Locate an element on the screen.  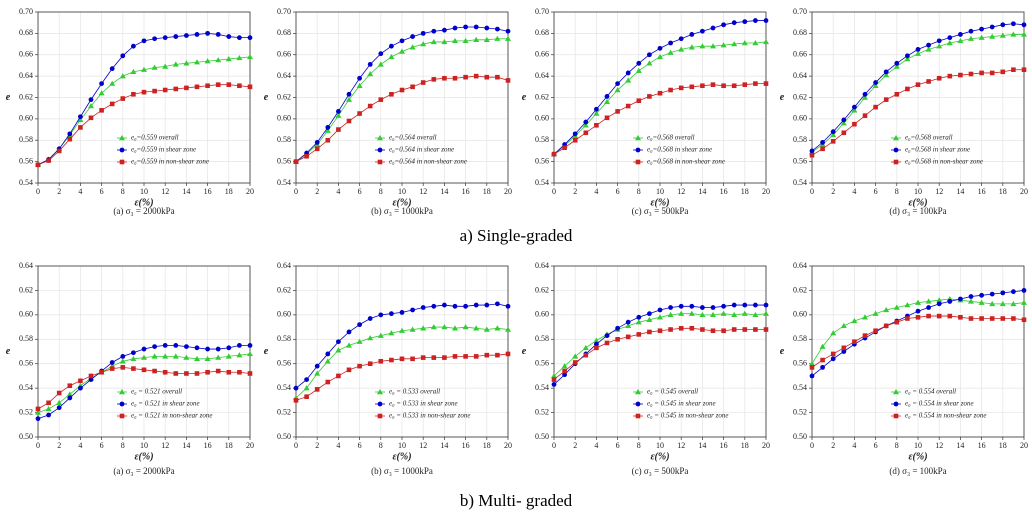
y-tick-label: 0.64 is located at coordinates (800, 75).